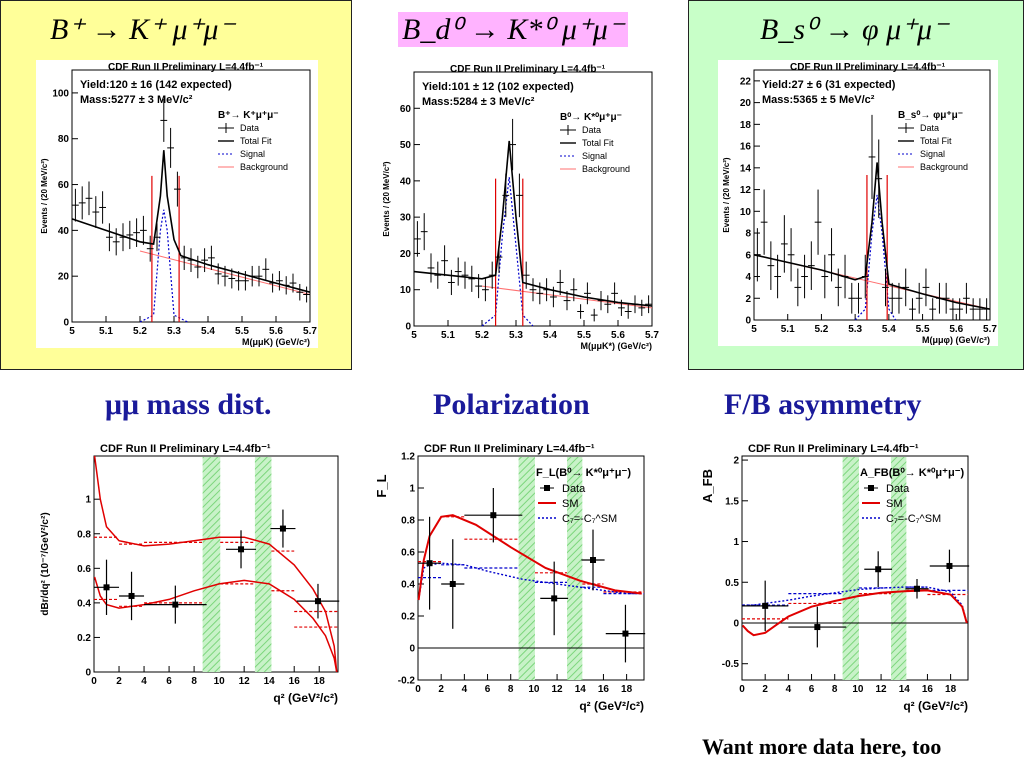 The height and width of the screenshot is (768, 1024). Describe the element at coordinates (746, 168) in the screenshot. I see `mass2-ytick-label: 14` at that location.